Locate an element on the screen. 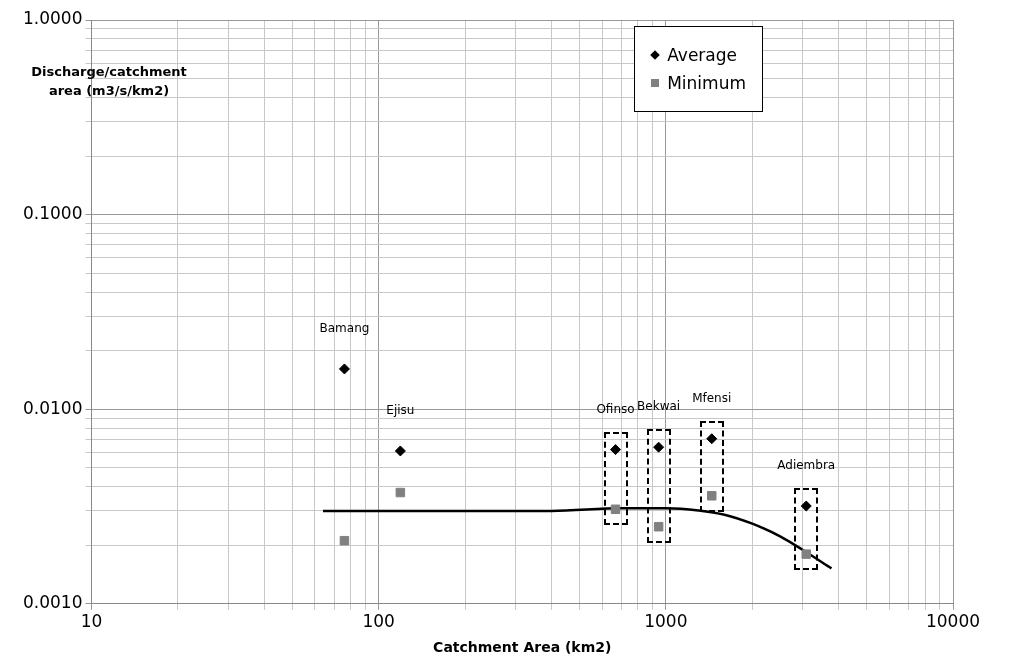  legend-label: Average is located at coordinates (702, 55).